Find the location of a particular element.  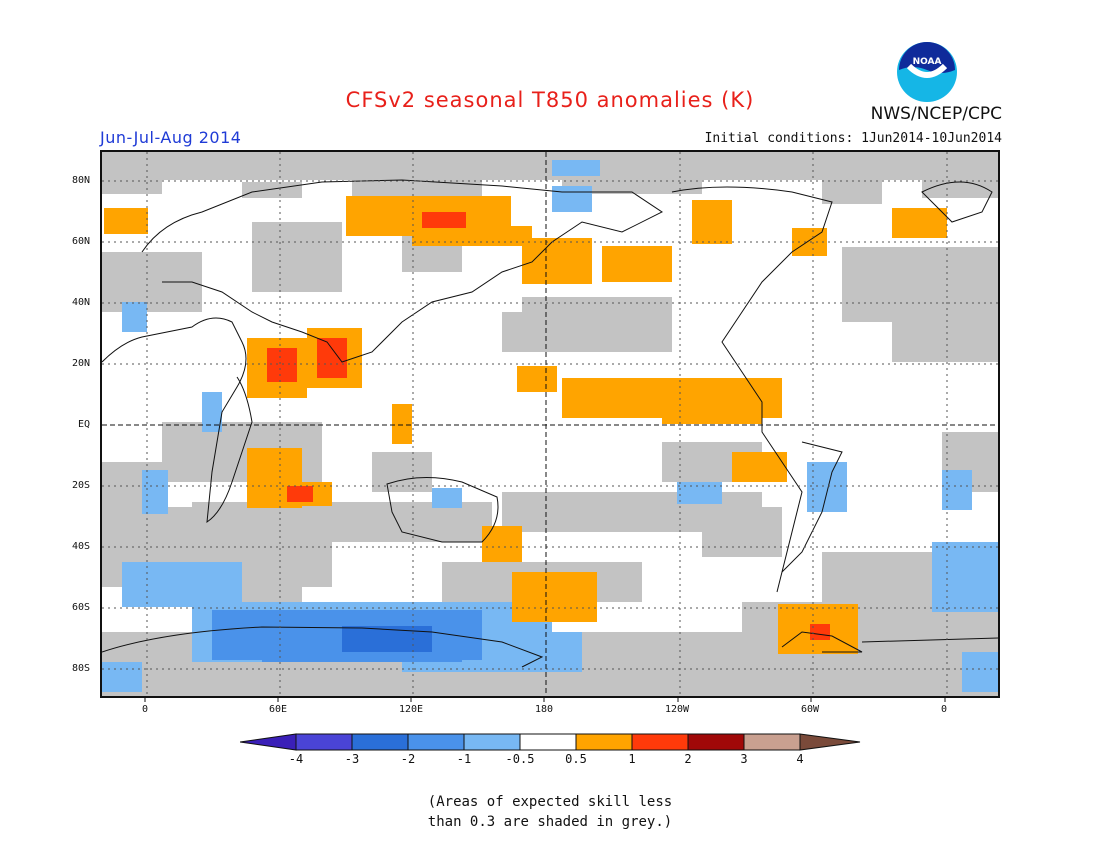

colorbar-label-neg2: -2 is located at coordinates (408, 759).